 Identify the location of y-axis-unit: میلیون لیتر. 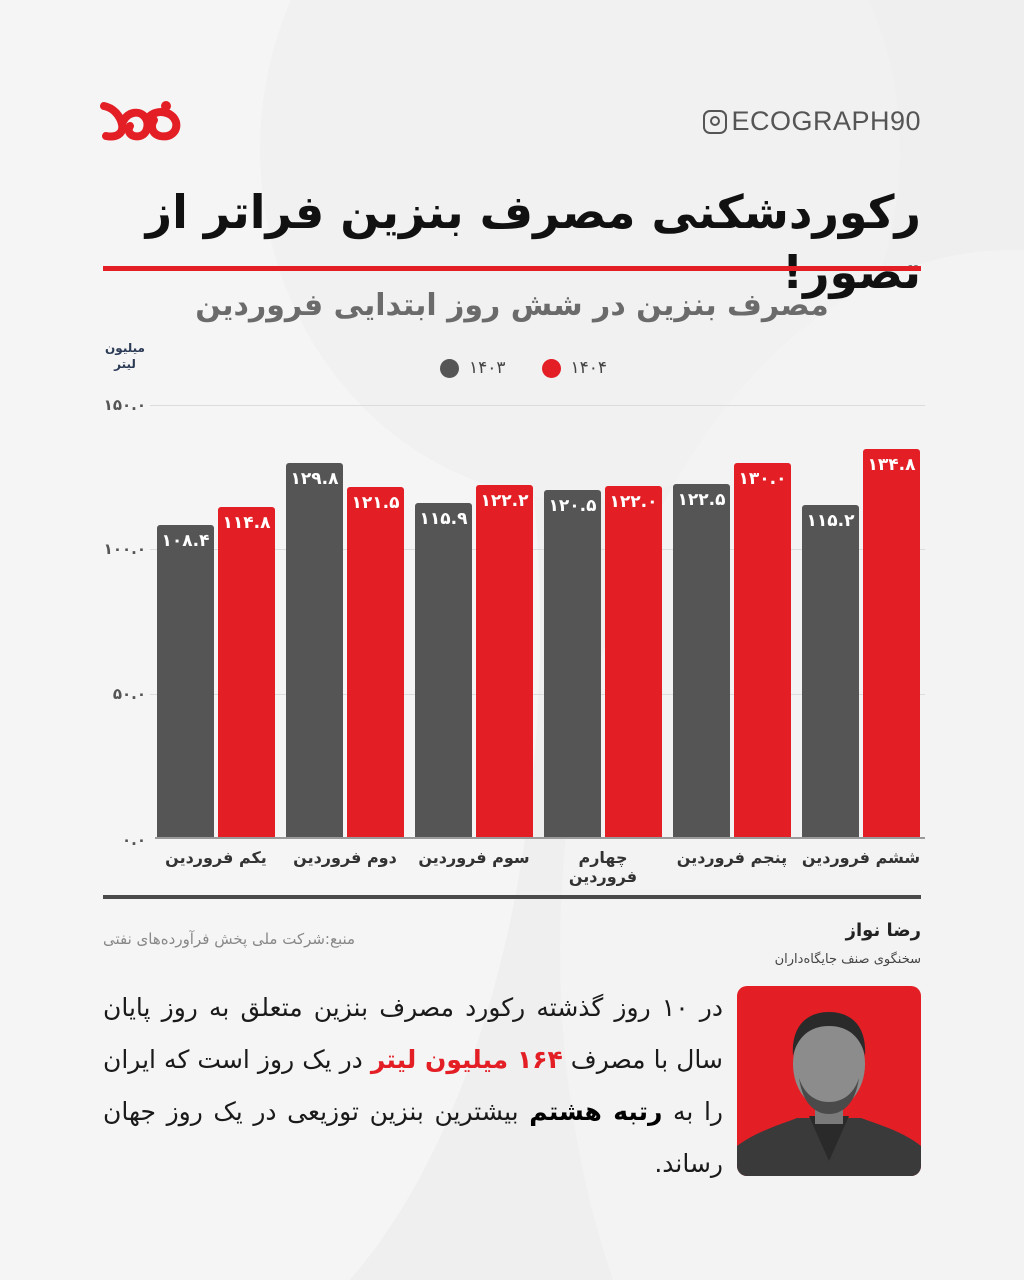
(125, 356).